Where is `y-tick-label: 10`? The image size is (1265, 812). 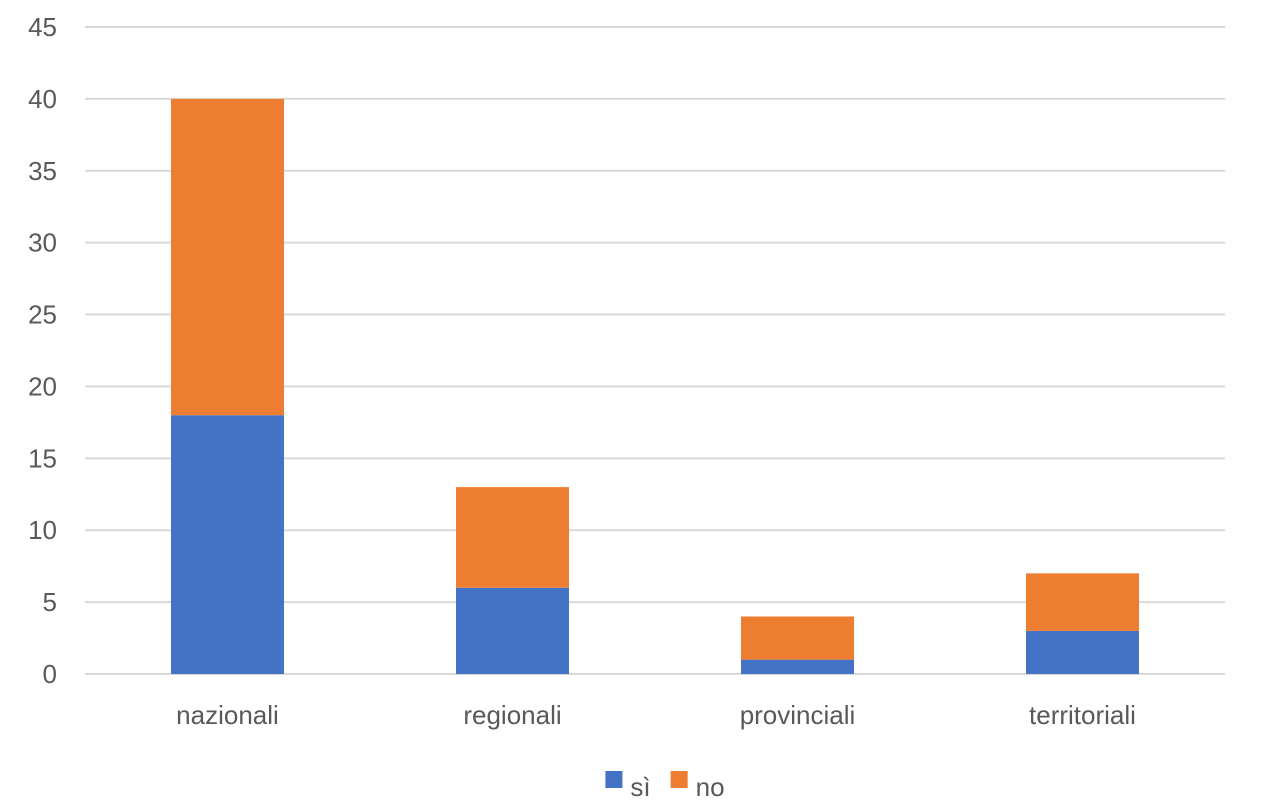 y-tick-label: 10 is located at coordinates (42, 530).